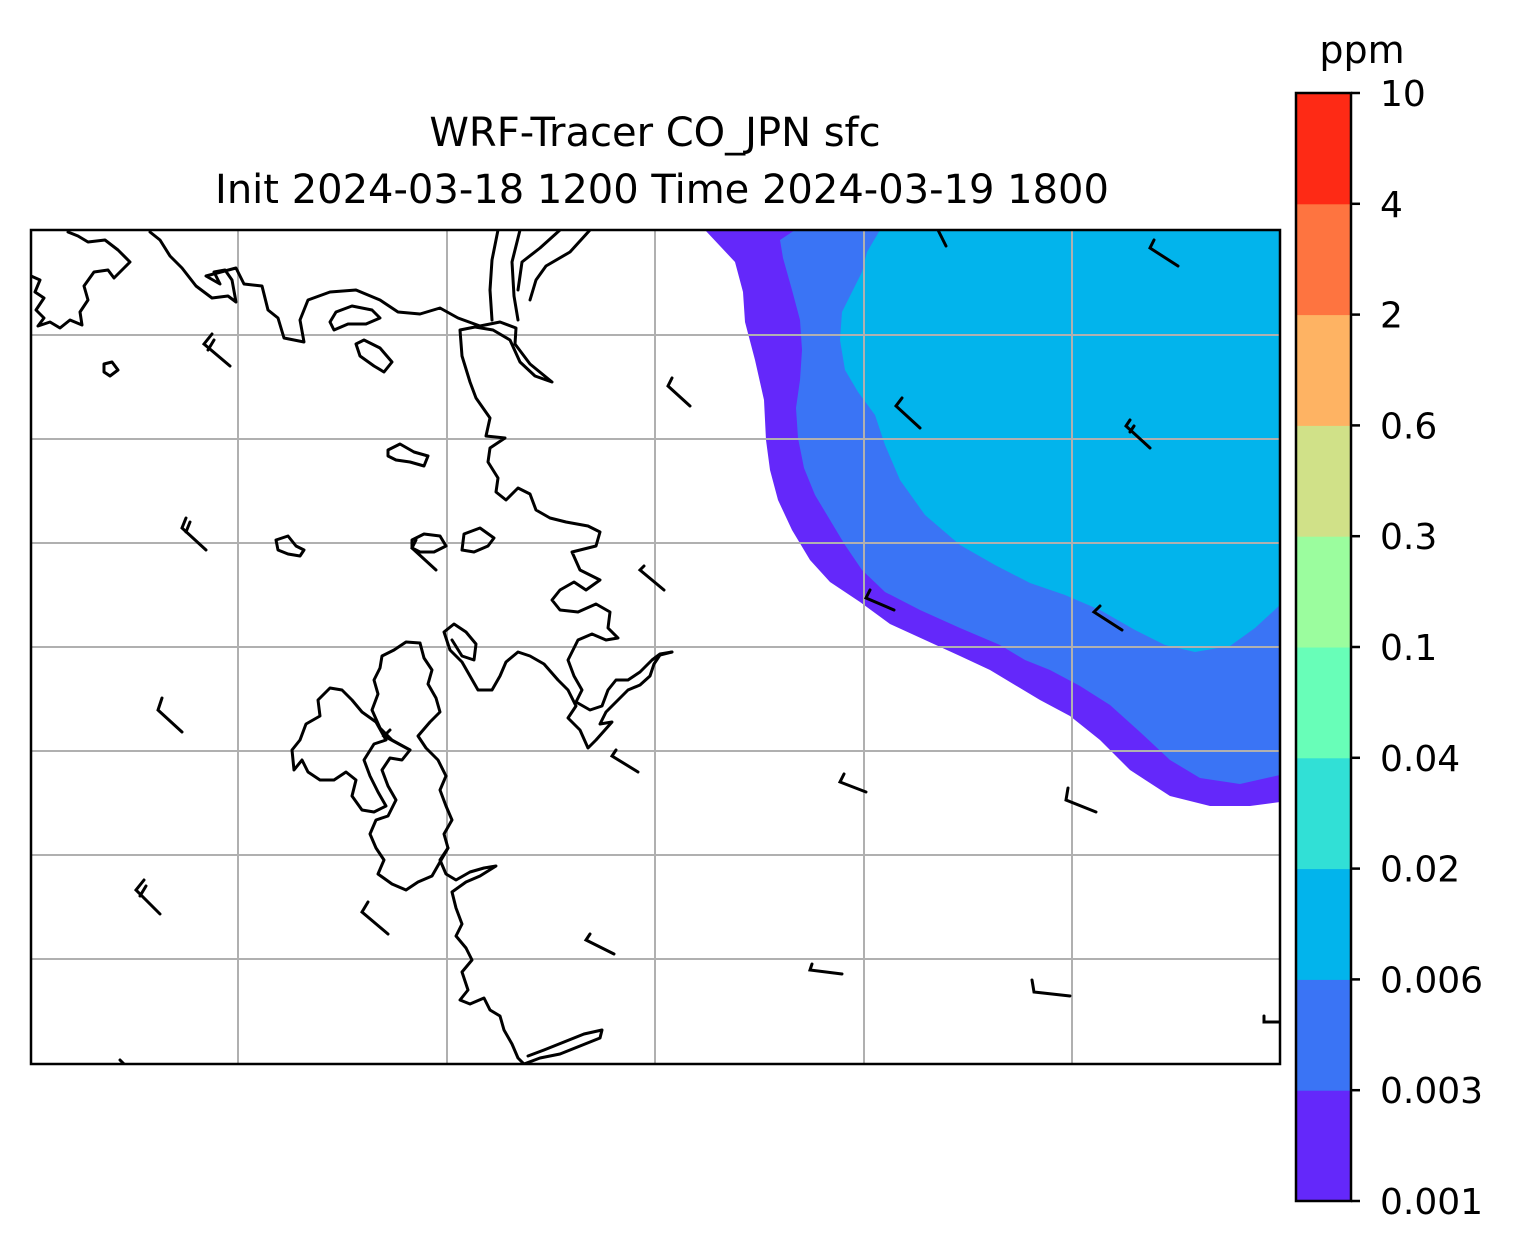 This screenshot has width=1528, height=1256. I want to click on colorbar-tick-label: 0.04, so click(1420, 759).